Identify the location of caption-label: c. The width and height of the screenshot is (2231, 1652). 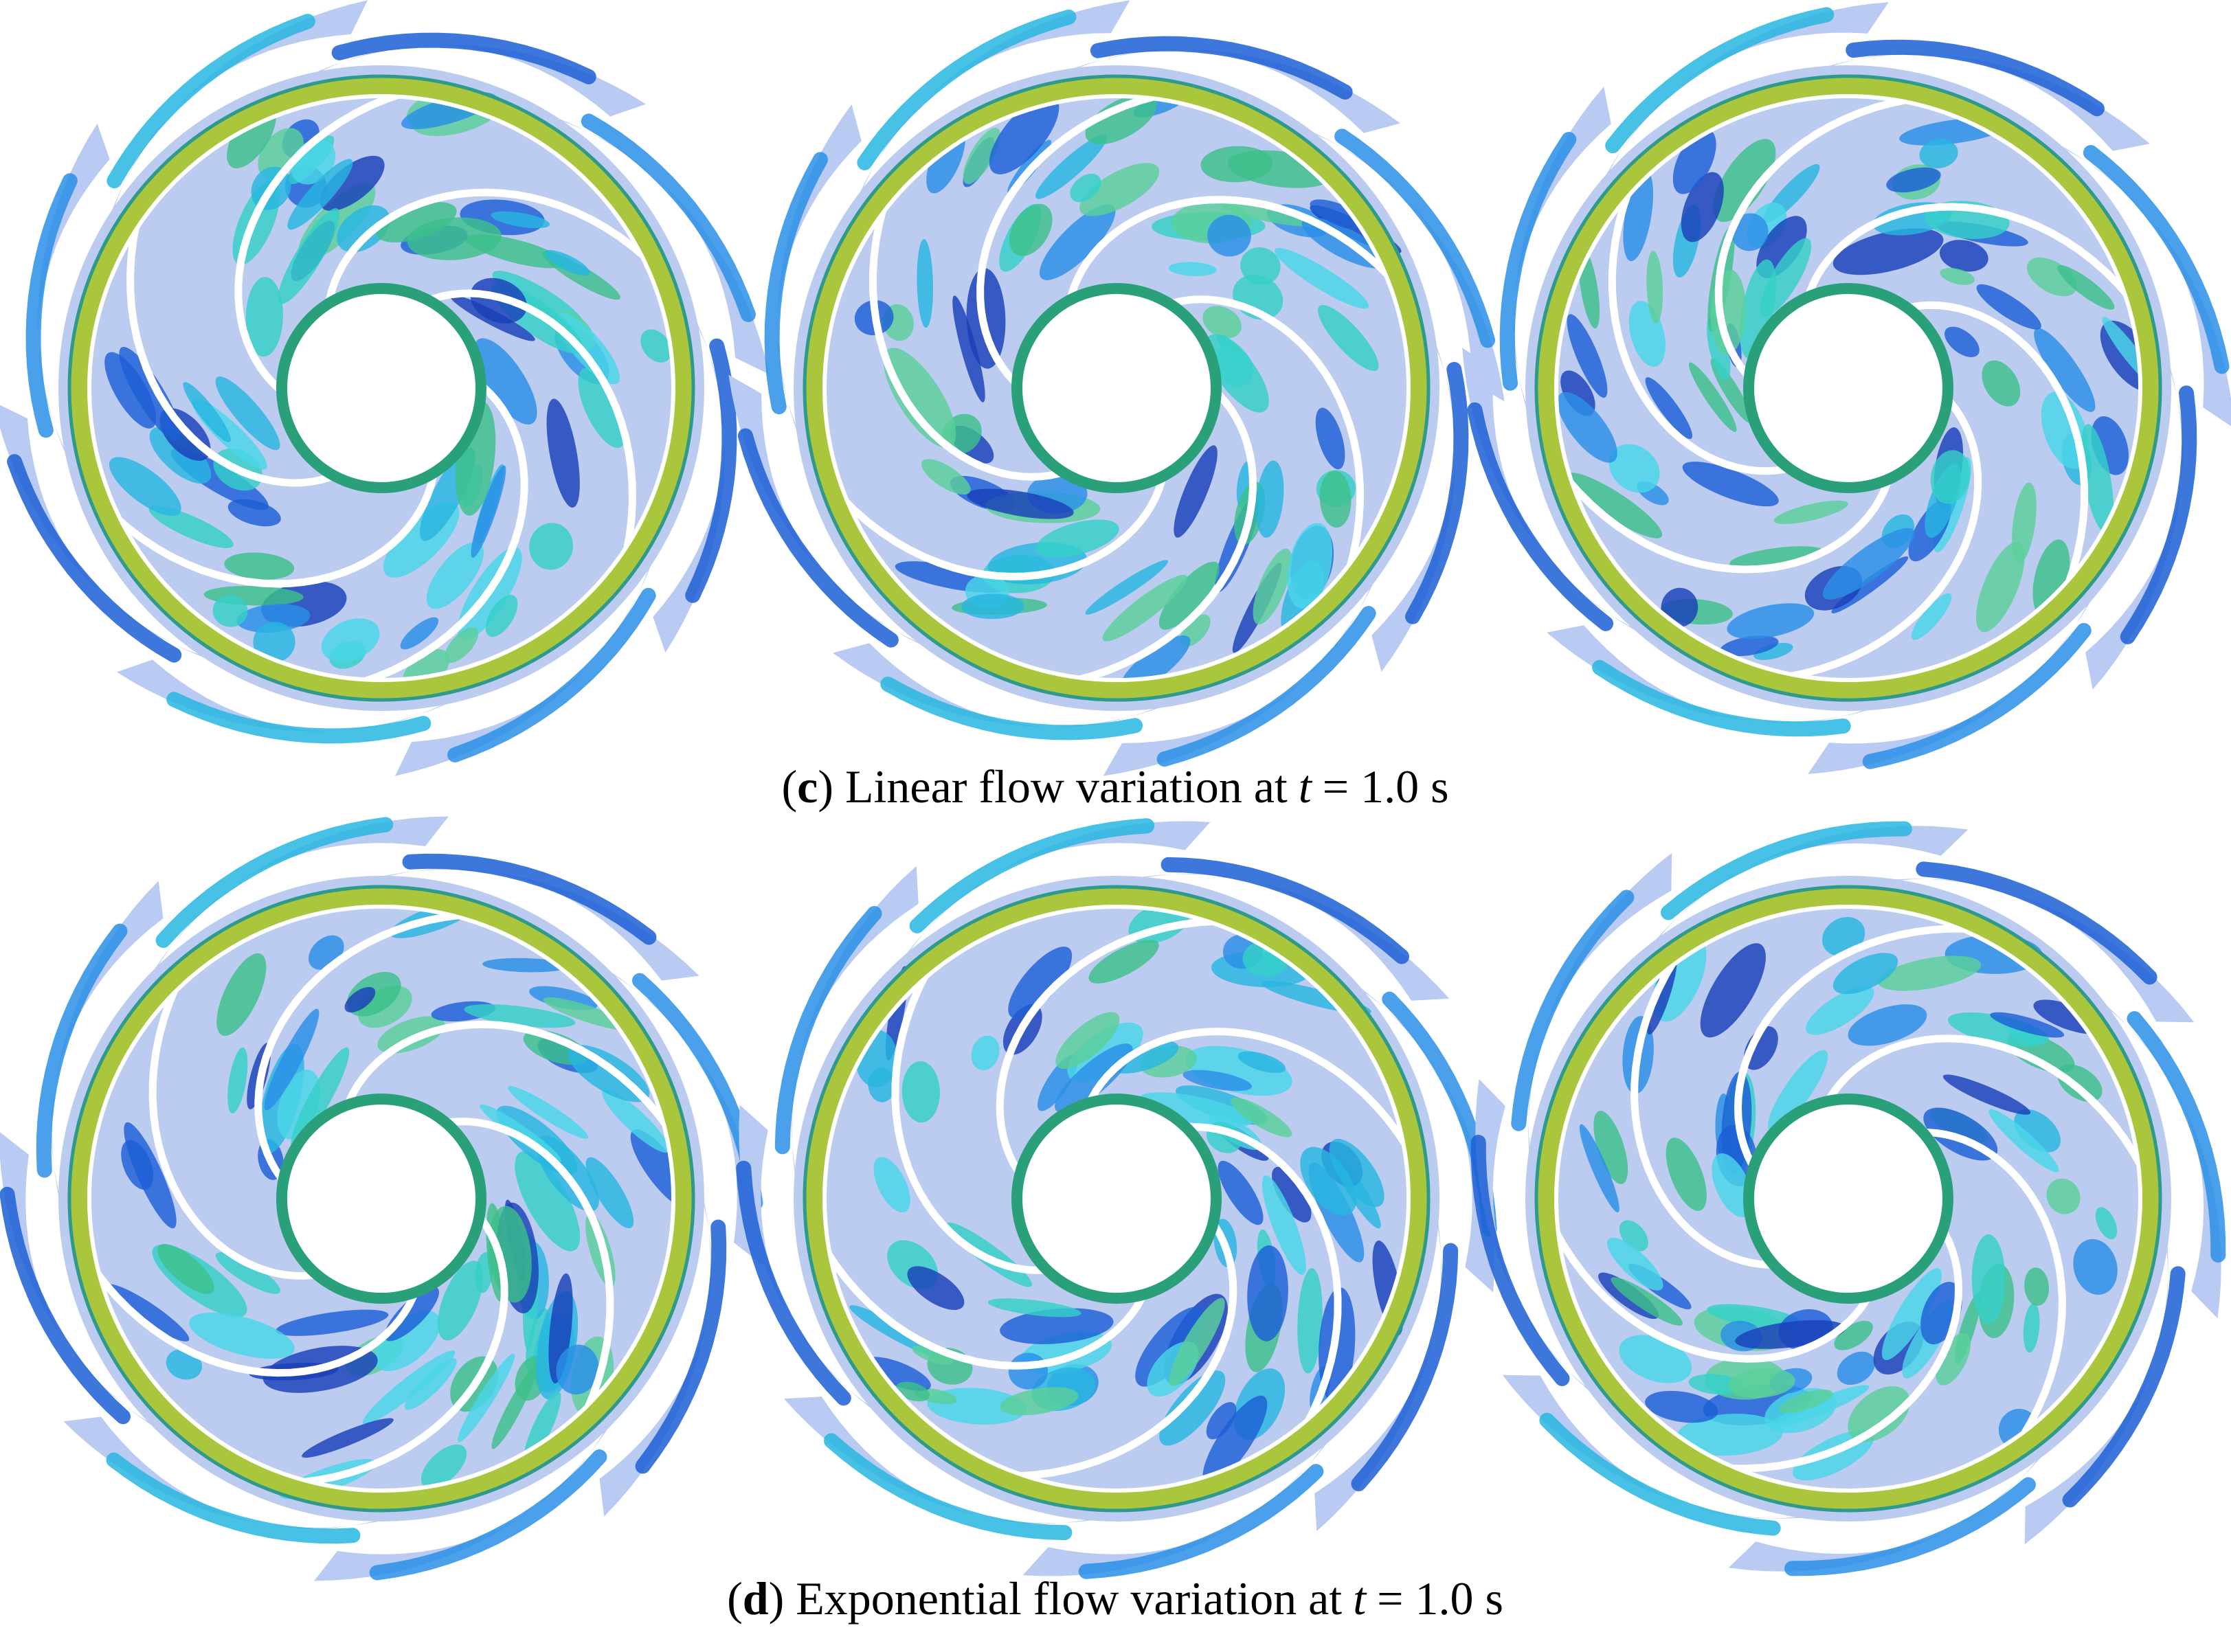
(807, 786).